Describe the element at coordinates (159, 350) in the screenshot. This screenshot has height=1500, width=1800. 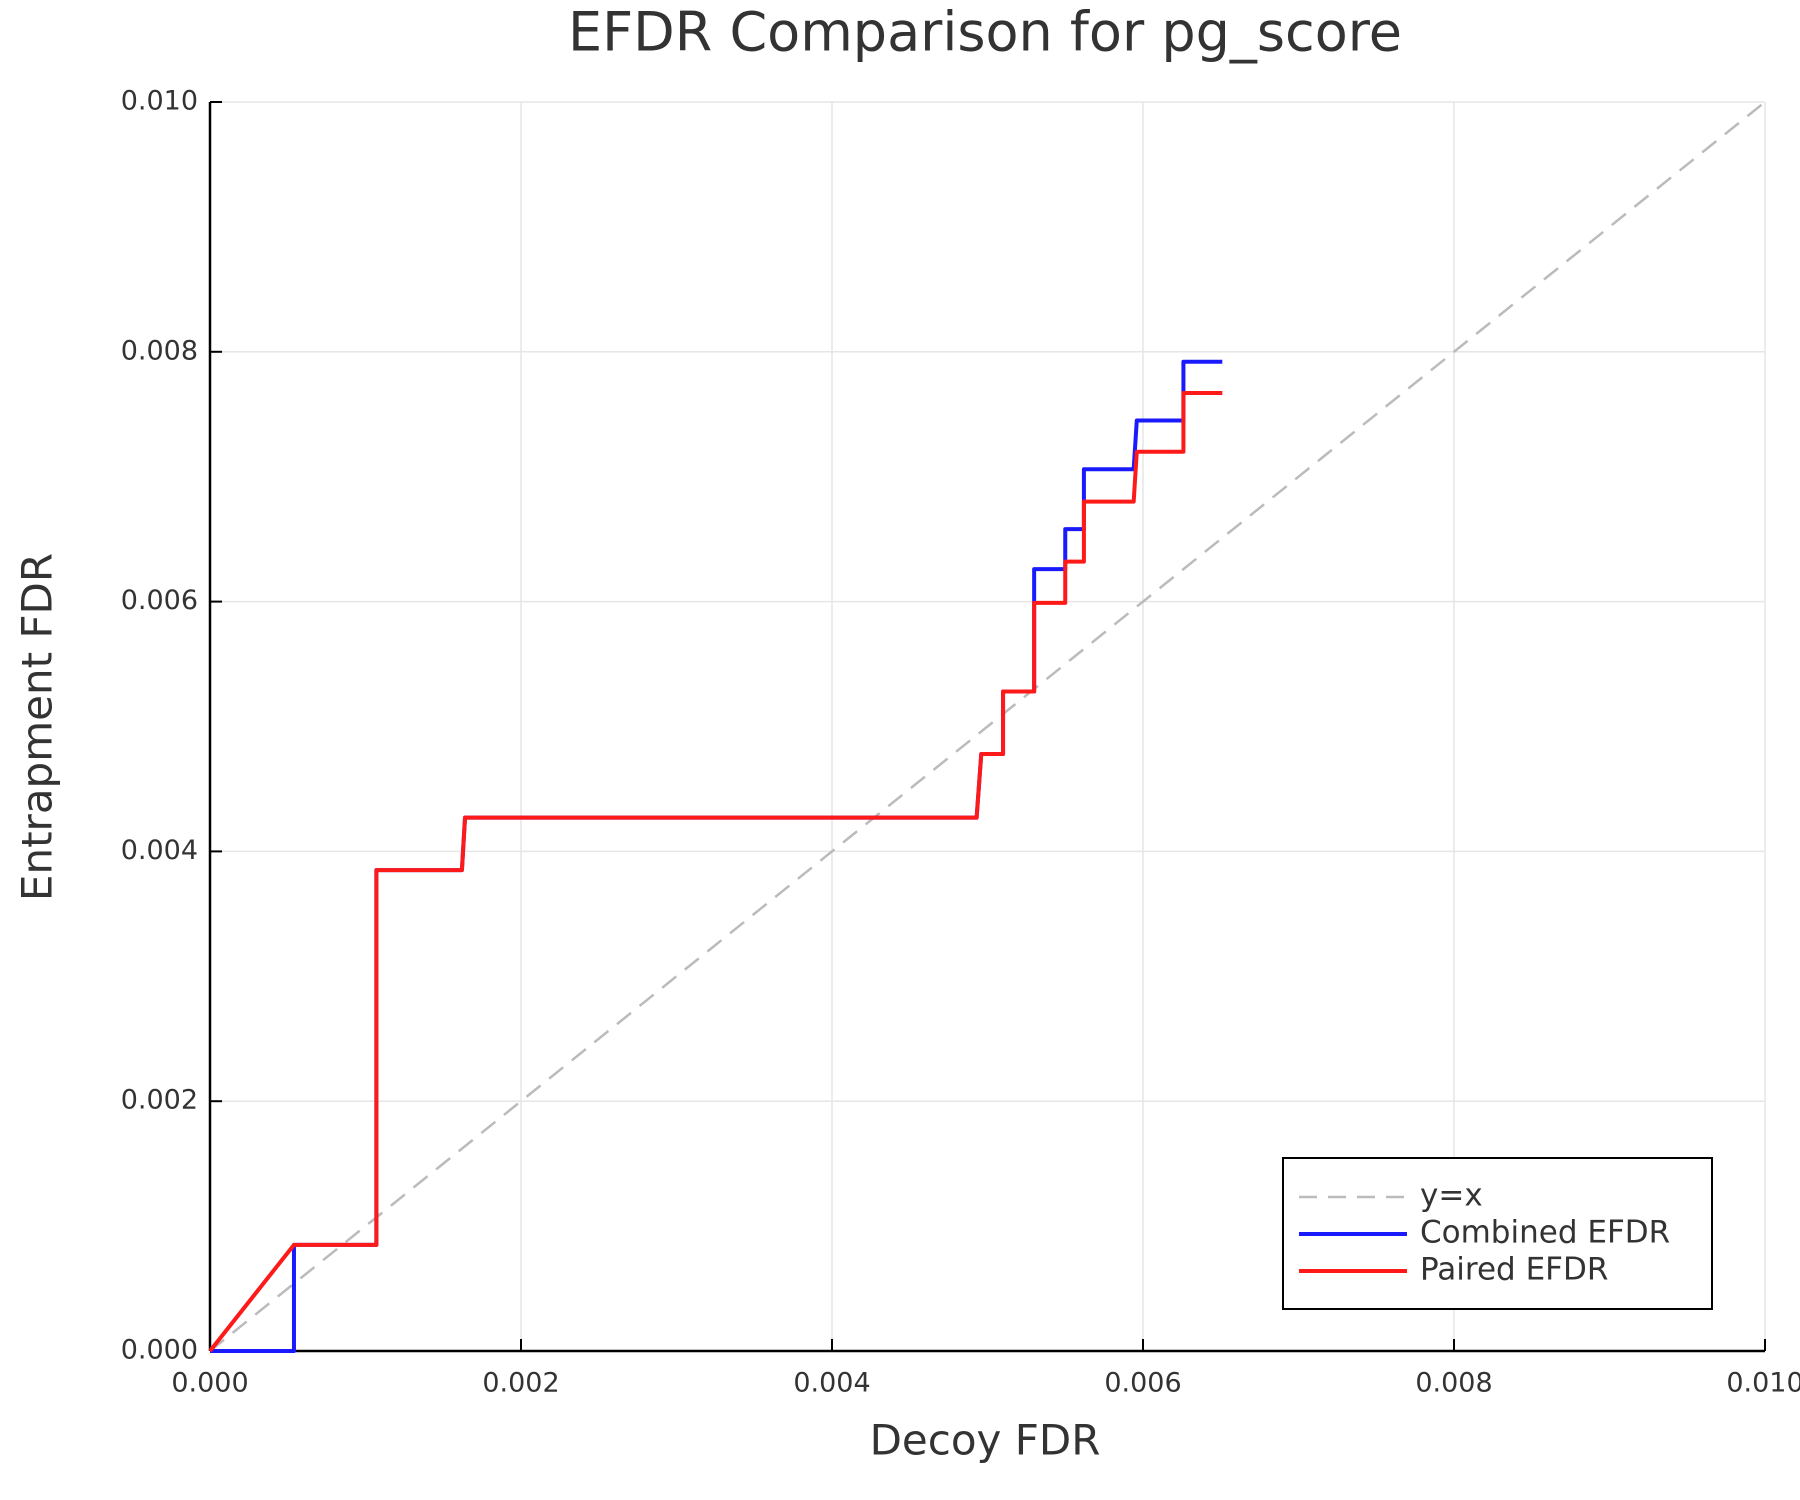
I see `y-tick-label: 0.008` at that location.